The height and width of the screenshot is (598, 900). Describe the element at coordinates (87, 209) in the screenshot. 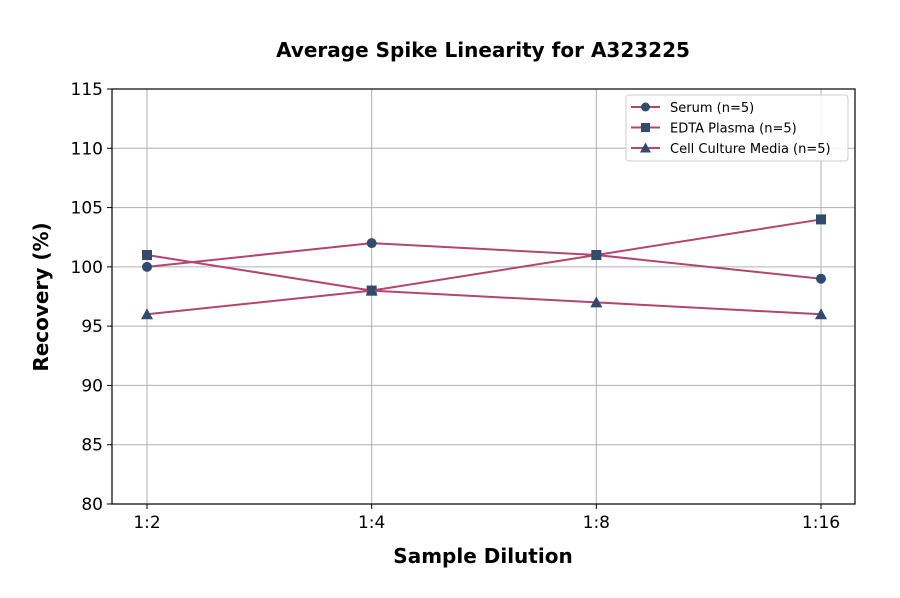

I see `y-tick-label: 105` at that location.